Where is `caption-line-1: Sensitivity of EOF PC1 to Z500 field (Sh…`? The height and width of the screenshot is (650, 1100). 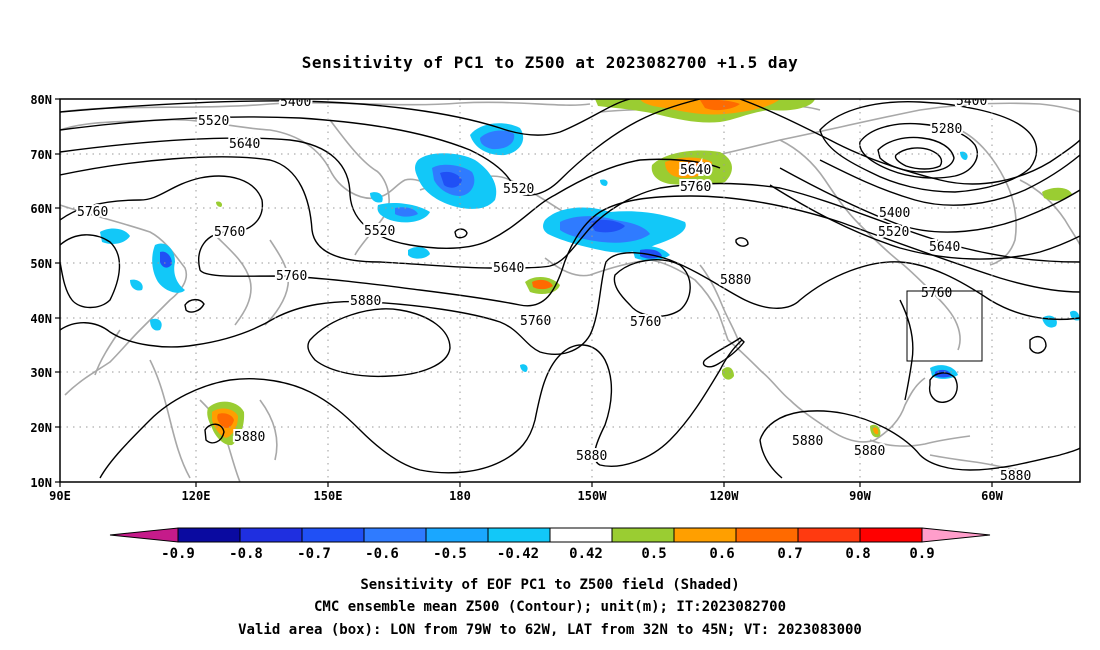
caption-line-1: Sensitivity of EOF PC1 to Z500 field (Sh… is located at coordinates (549, 585).